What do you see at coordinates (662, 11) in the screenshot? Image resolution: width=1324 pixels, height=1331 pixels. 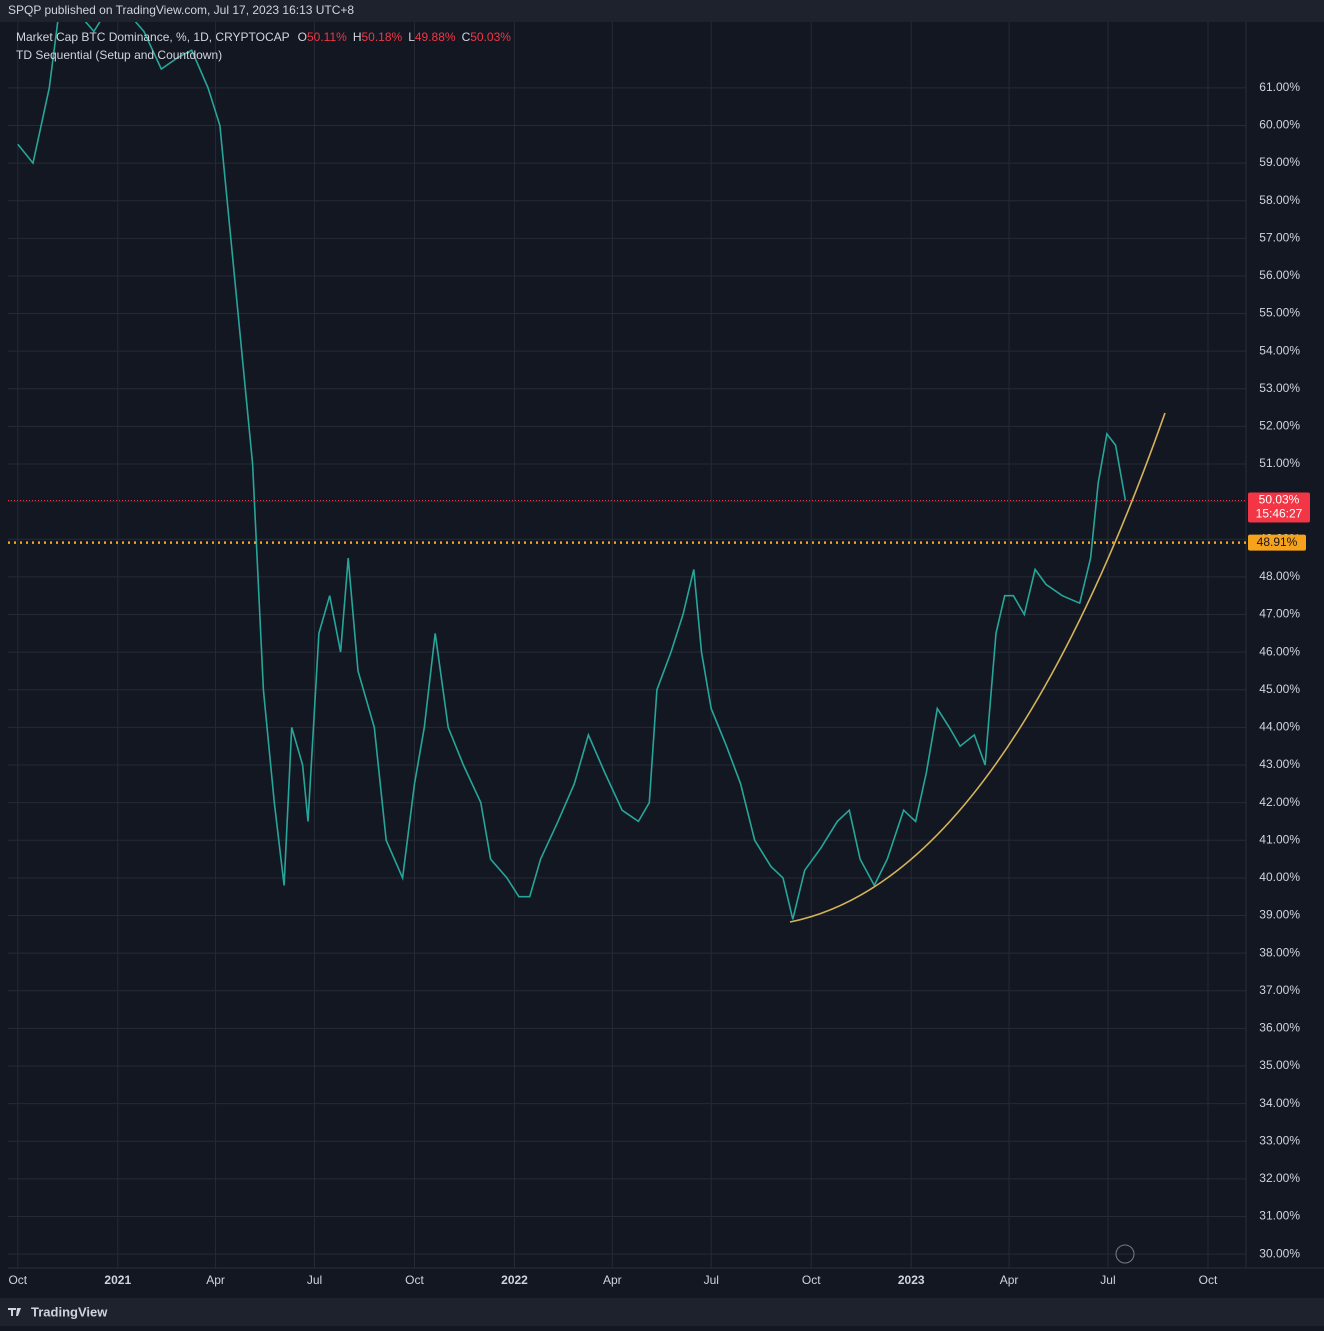 I see `top-bar` at bounding box center [662, 11].